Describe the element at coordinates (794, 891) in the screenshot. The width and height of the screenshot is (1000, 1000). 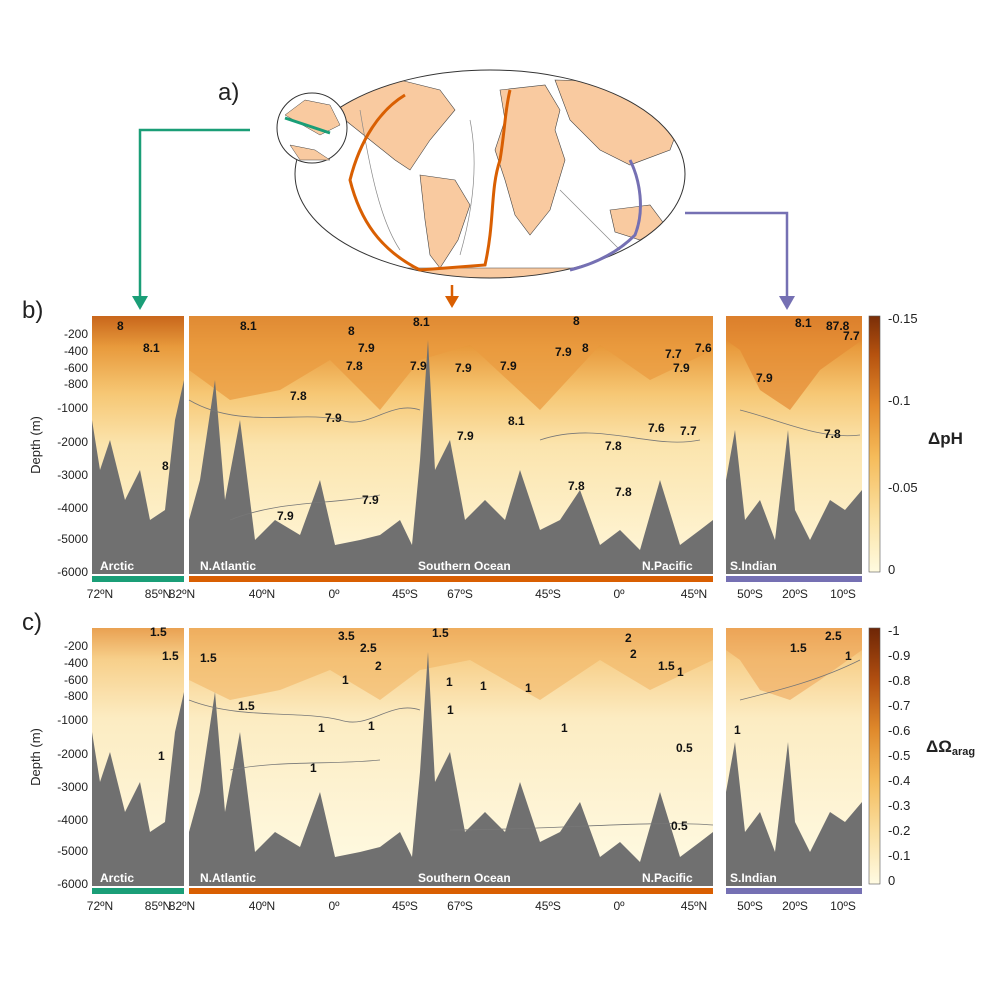
I see `c-indian-bar` at that location.